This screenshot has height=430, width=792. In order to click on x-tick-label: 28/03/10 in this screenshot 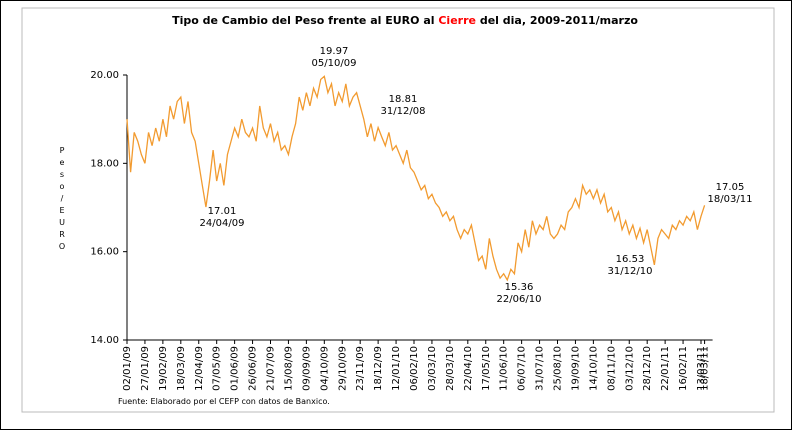, I will do `click(450, 368)`.